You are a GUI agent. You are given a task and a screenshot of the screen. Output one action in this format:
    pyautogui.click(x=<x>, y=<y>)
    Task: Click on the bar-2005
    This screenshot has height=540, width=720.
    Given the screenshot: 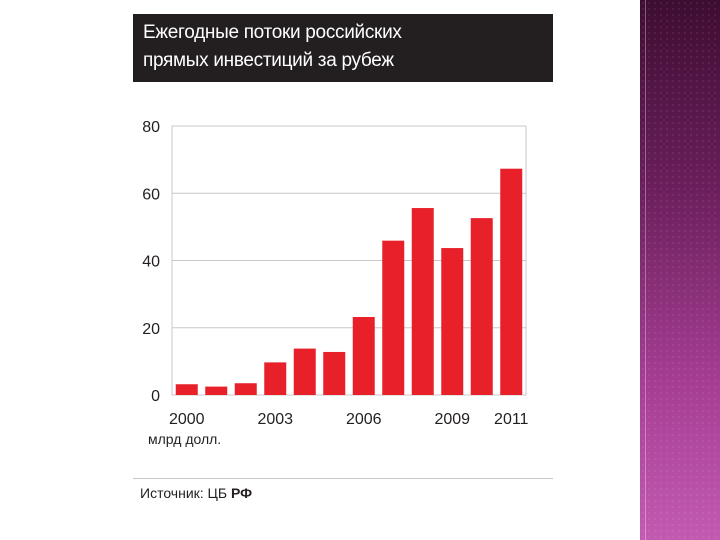 What is the action you would take?
    pyautogui.click(x=334, y=373)
    